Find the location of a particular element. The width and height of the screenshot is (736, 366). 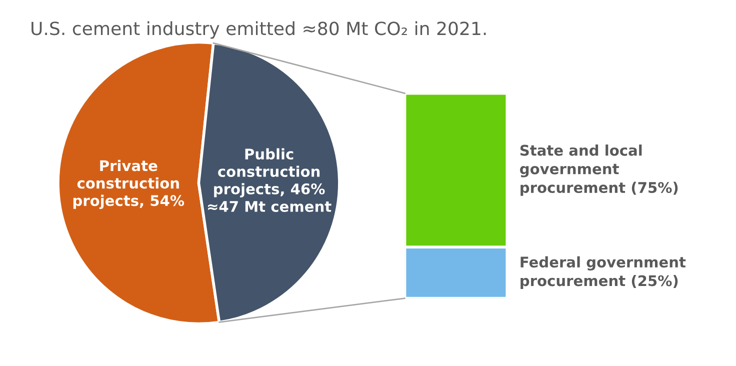

slice-label: Private construction projects, 54% is located at coordinates (128, 185).